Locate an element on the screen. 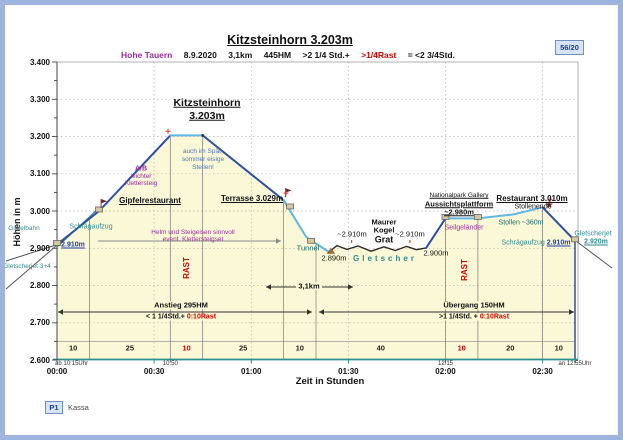 The height and width of the screenshot is (440, 623). axis-time-note: 12:15 is located at coordinates (445, 364).